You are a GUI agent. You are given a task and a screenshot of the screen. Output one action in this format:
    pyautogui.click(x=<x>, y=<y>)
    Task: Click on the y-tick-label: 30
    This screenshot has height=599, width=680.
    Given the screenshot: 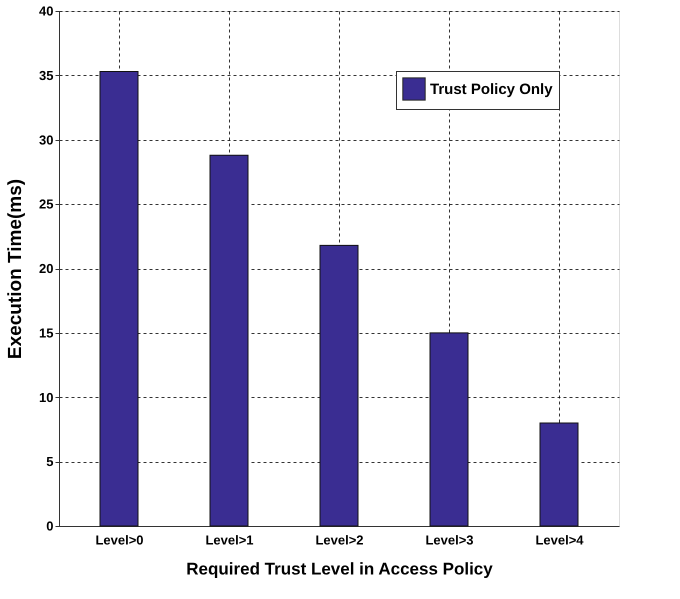 What is the action you would take?
    pyautogui.click(x=46, y=140)
    